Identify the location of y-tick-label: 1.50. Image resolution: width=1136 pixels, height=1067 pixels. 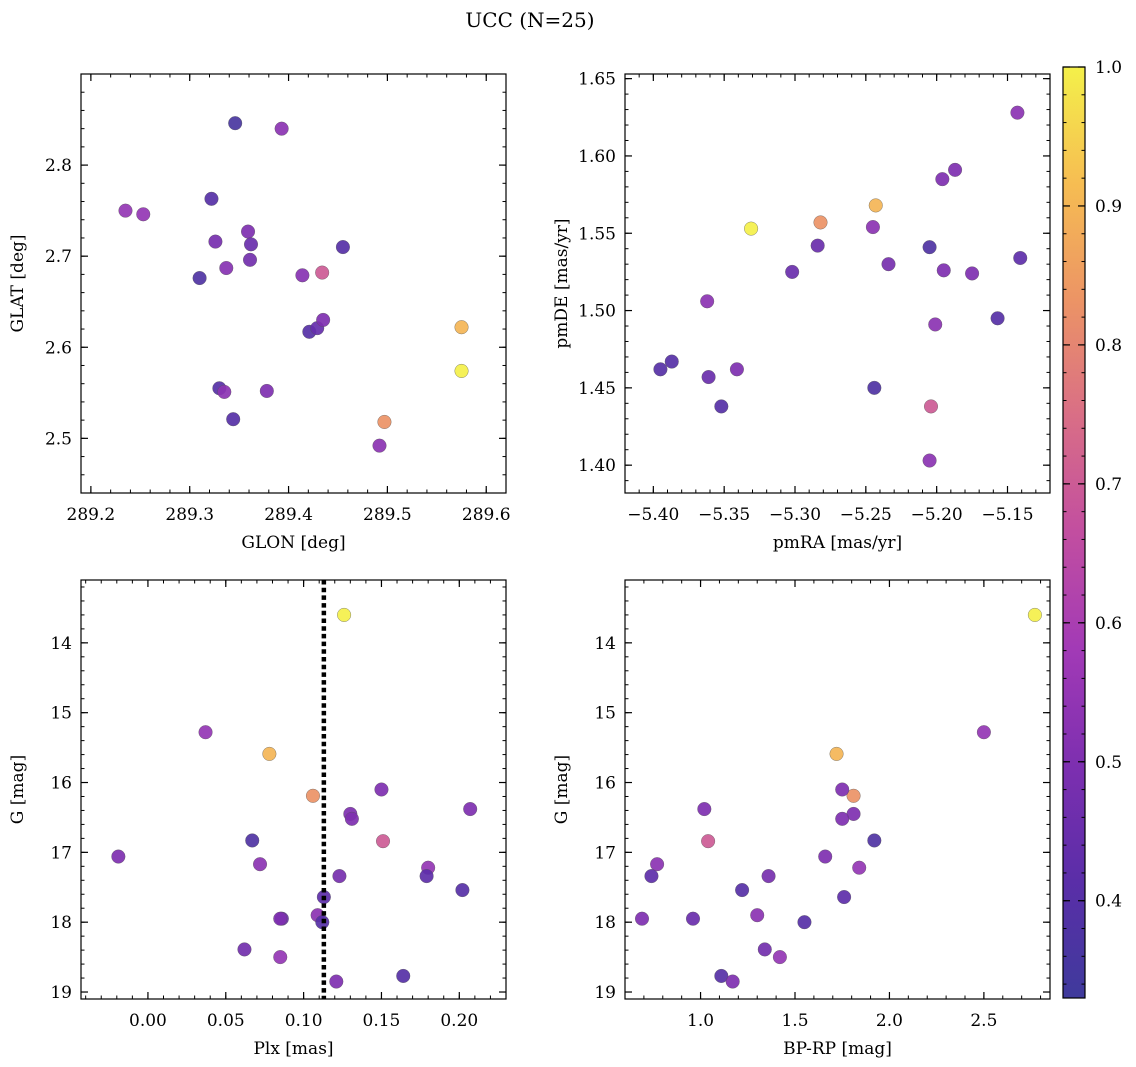
(597, 312).